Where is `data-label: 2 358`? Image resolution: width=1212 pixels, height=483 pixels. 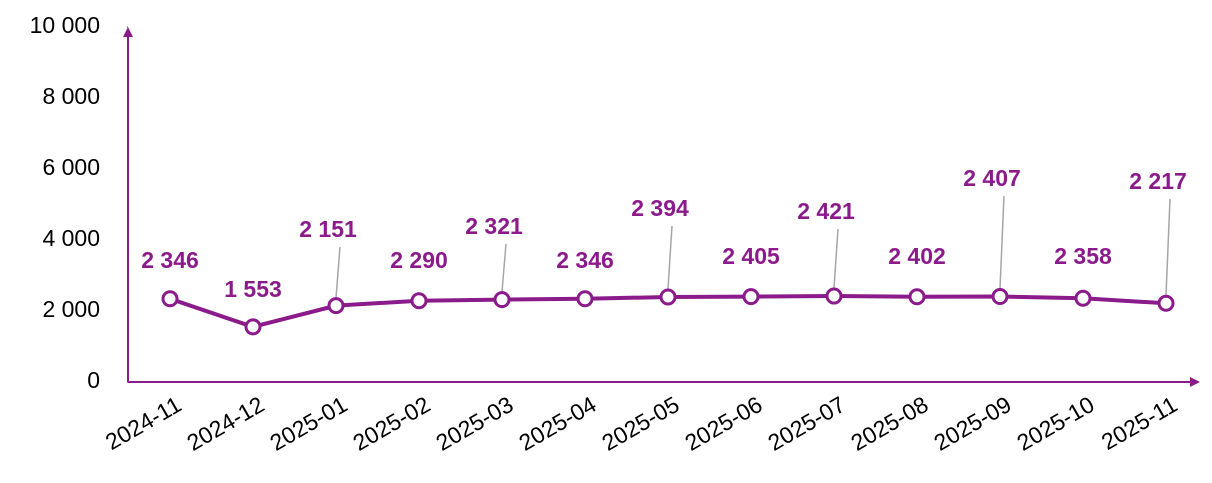 data-label: 2 358 is located at coordinates (1083, 256).